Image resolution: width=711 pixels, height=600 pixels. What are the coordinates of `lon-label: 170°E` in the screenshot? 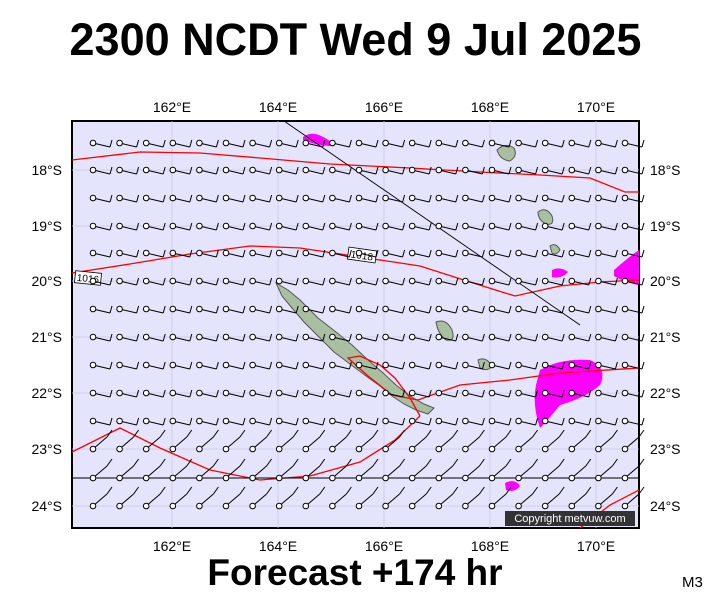 It's located at (596, 107).